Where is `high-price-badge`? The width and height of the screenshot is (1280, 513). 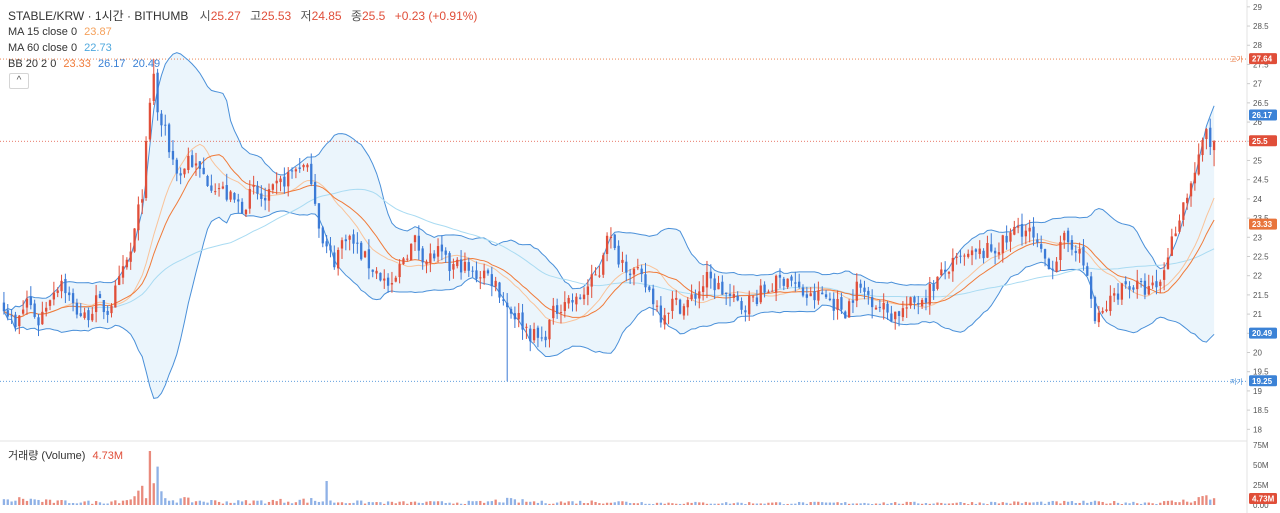
high-price-badge is located at coordinates (1263, 59).